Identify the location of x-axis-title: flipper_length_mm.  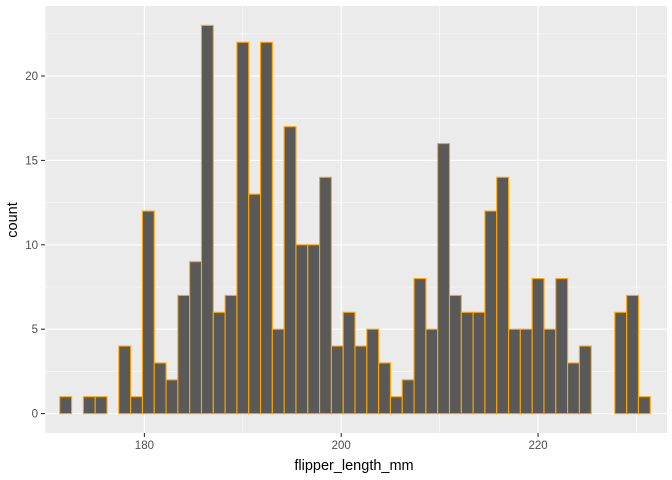
(353, 466).